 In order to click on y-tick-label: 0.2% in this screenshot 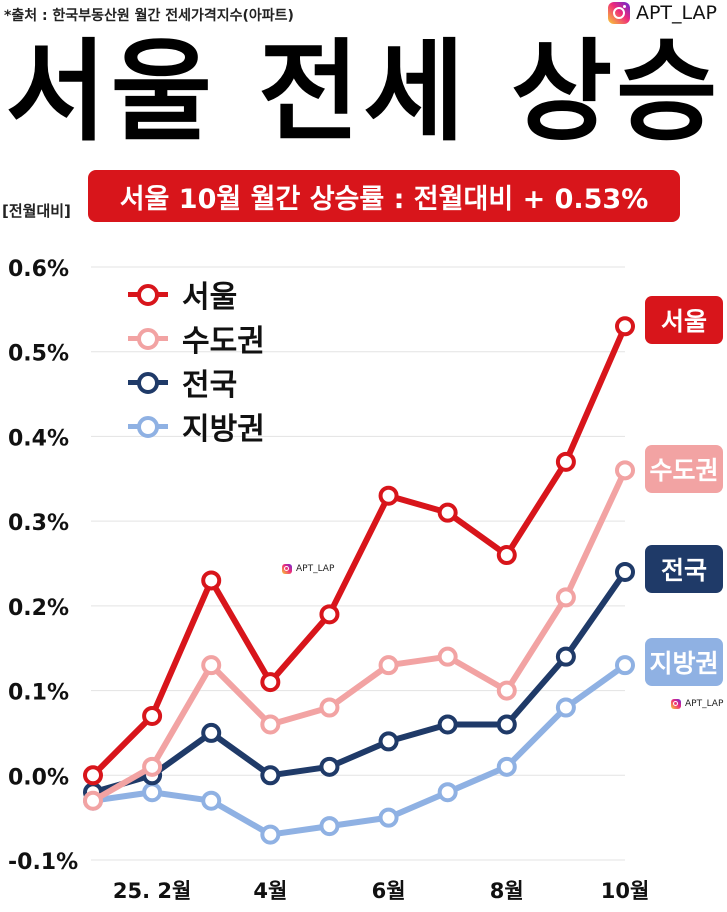, I will do `click(38, 608)`.